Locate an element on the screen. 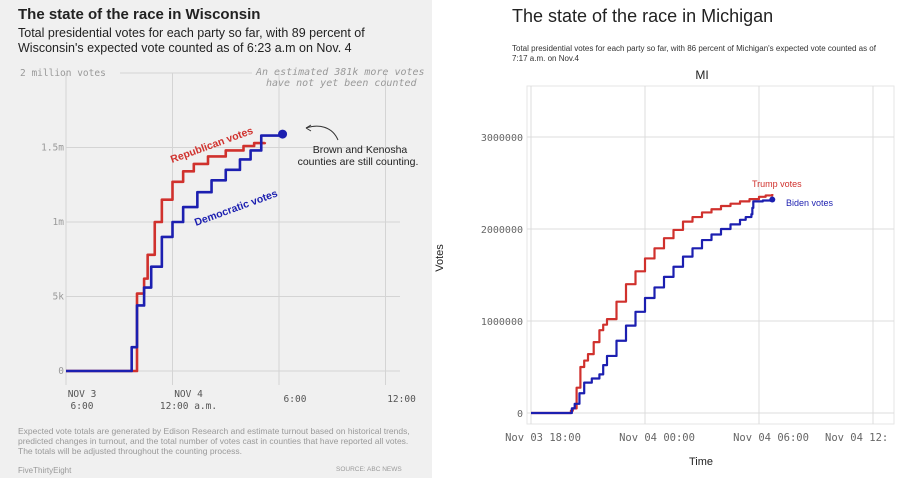  wisconsin-title: The state of the race in Wisconsin is located at coordinates (139, 14).